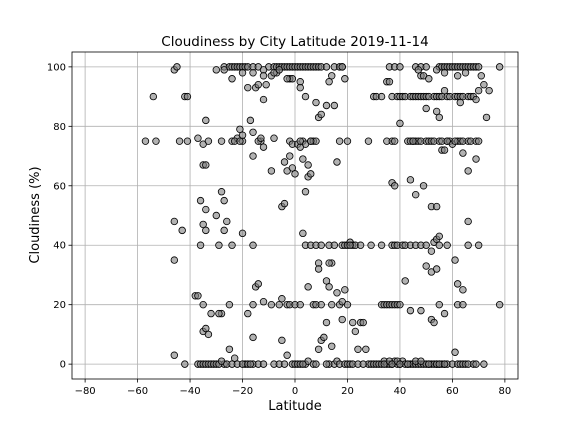 This screenshot has width=576, height=432. I want to click on y-tick-label: 80, so click(59, 127).